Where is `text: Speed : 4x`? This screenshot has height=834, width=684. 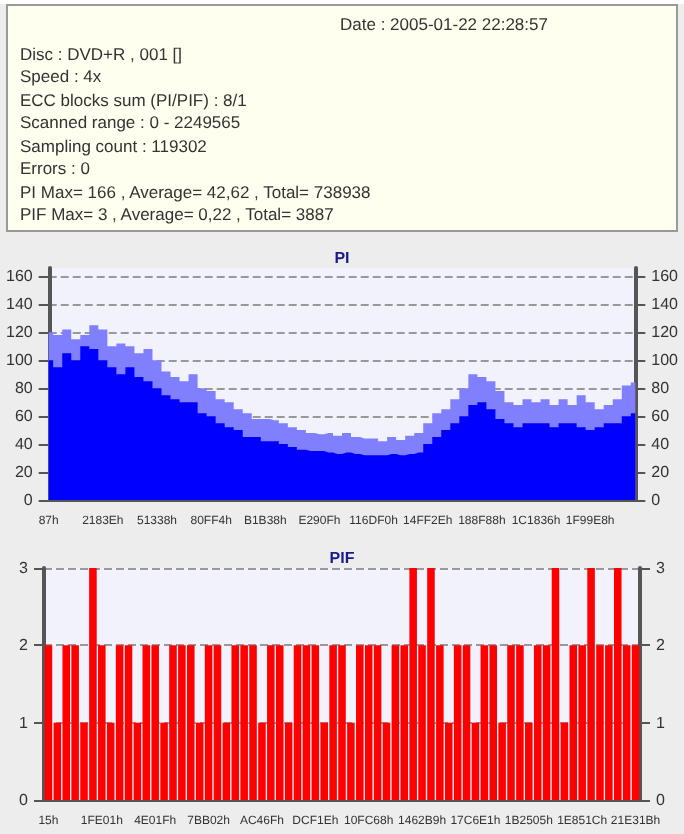 text: Speed : 4x is located at coordinates (62, 77).